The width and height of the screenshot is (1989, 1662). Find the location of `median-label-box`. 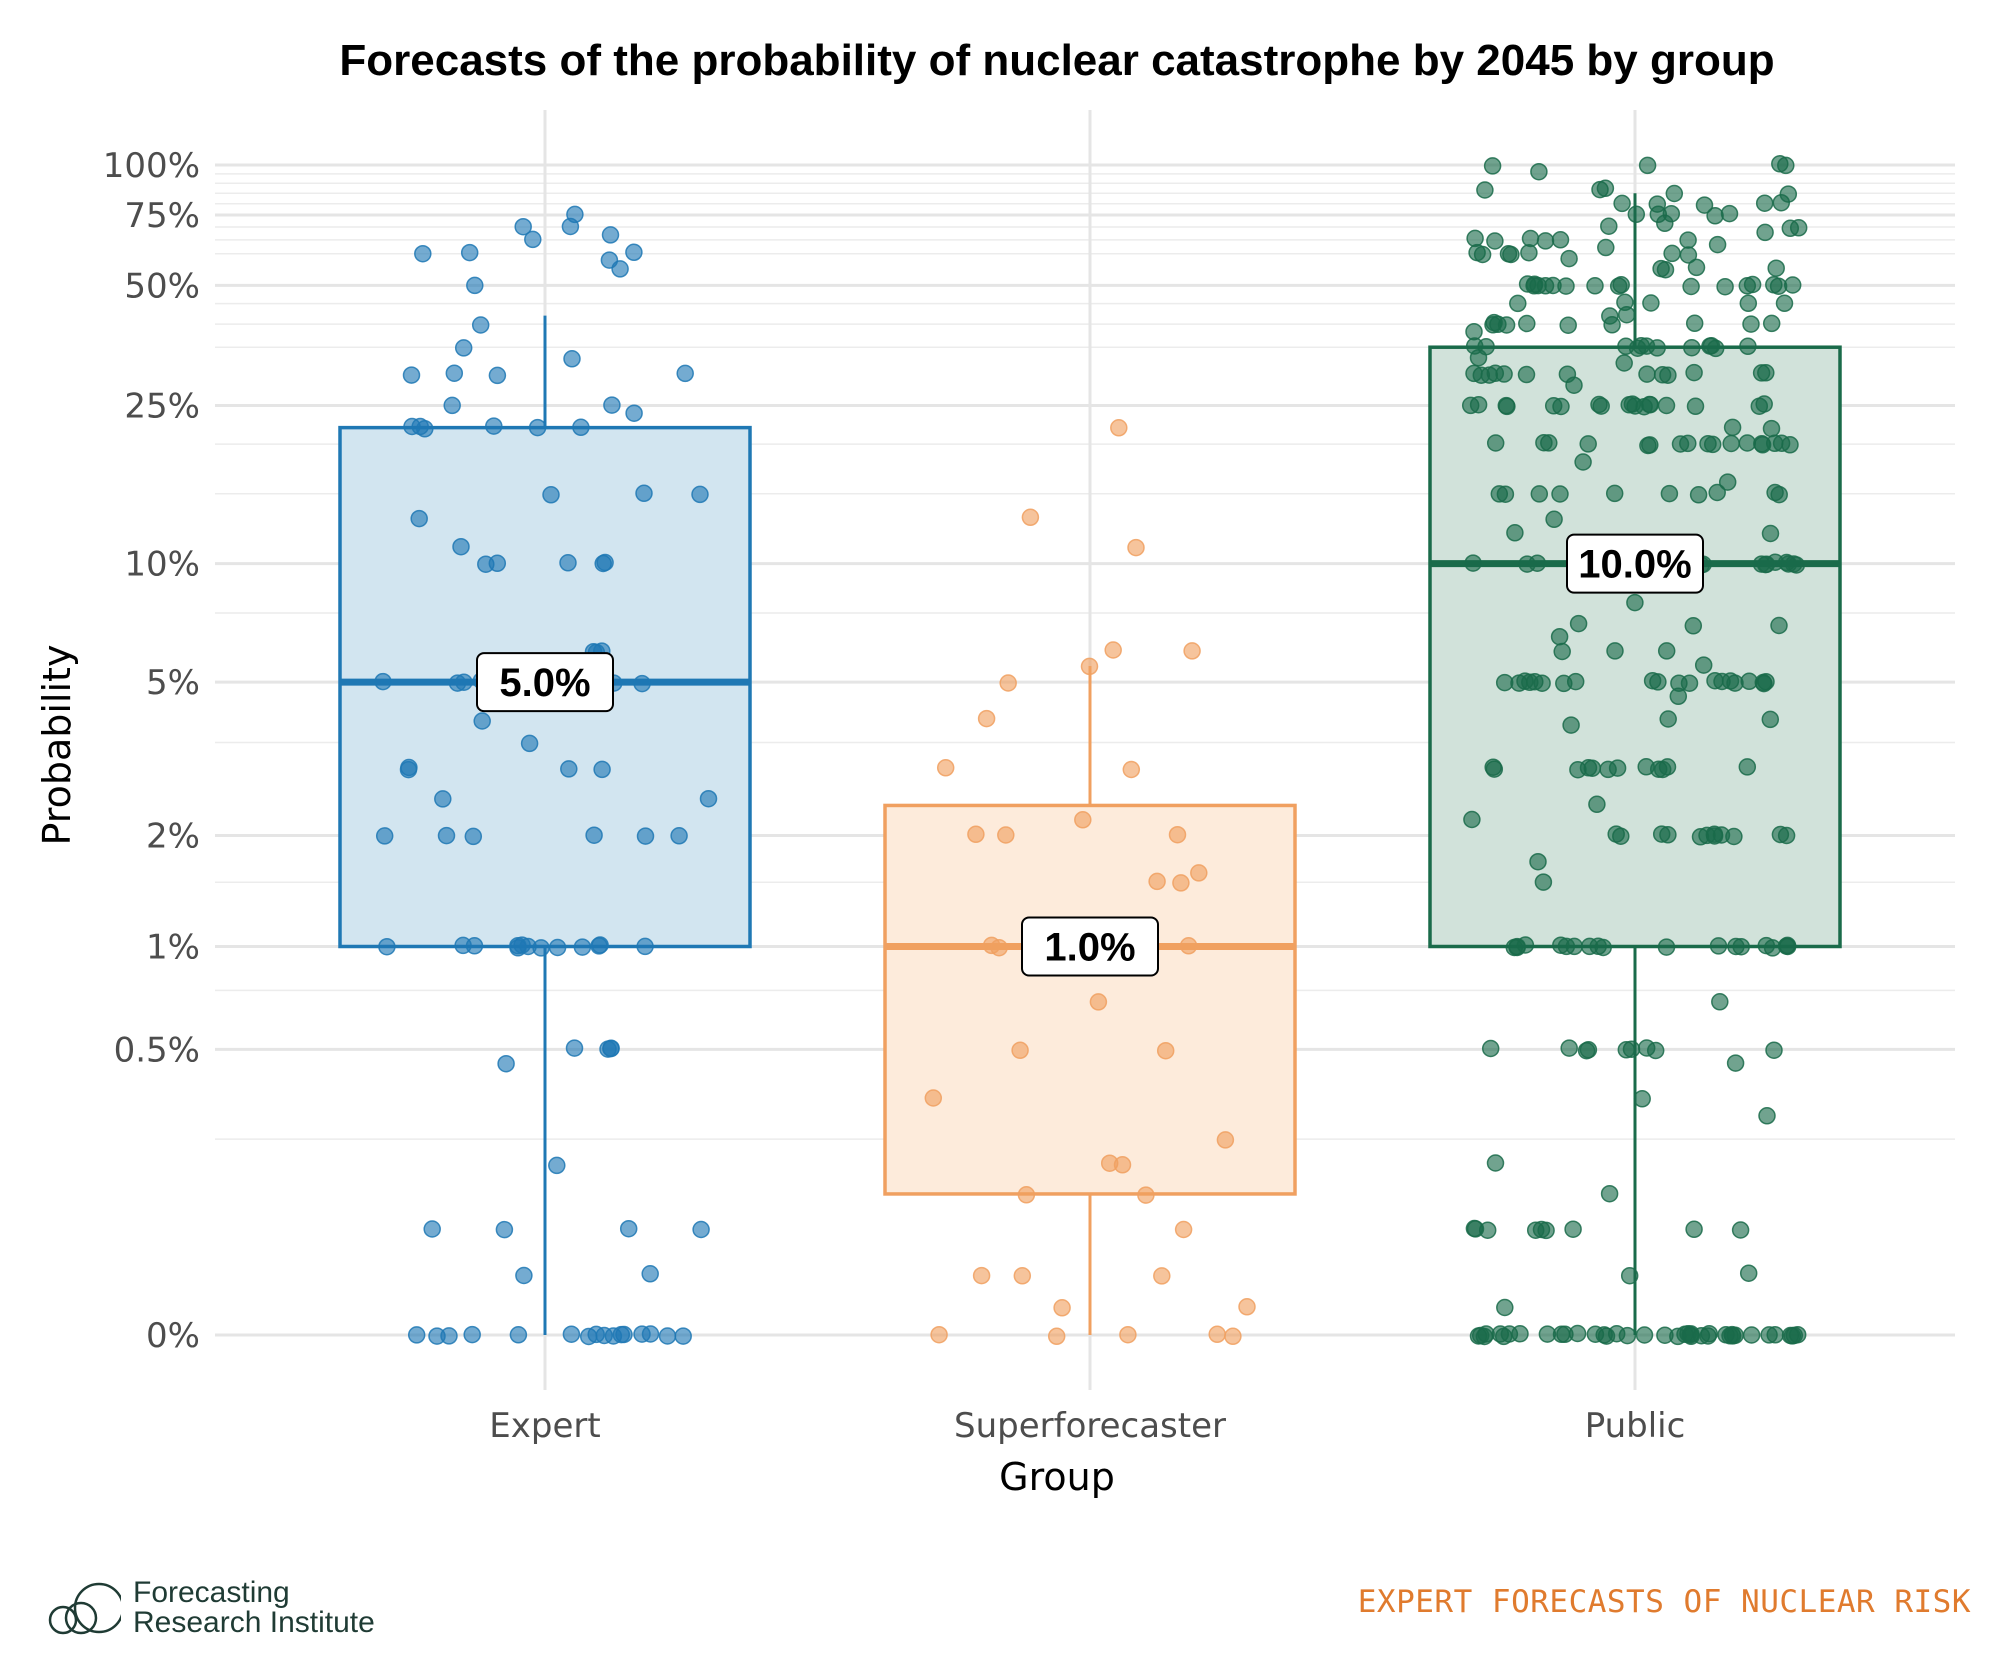

median-label-box is located at coordinates (1635, 563).